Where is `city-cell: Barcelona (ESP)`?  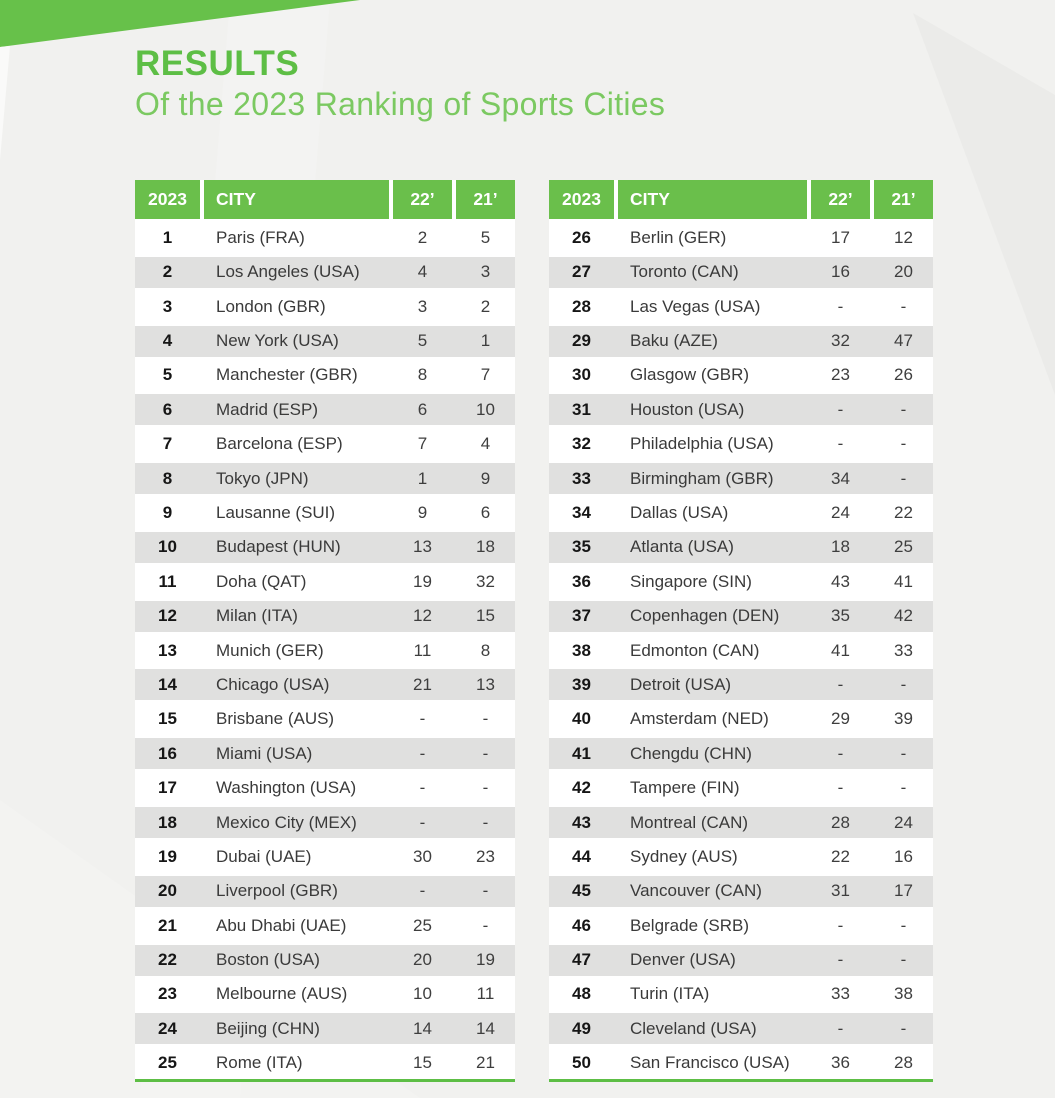 city-cell: Barcelona (ESP) is located at coordinates (296, 444).